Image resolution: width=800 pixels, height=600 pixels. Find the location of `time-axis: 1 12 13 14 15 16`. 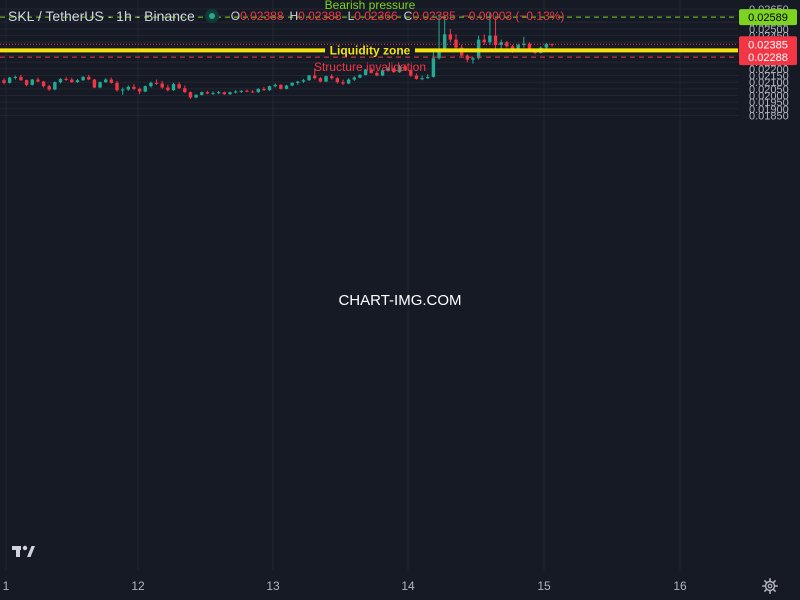

time-axis: 1 12 13 14 15 16 is located at coordinates (345, 586).